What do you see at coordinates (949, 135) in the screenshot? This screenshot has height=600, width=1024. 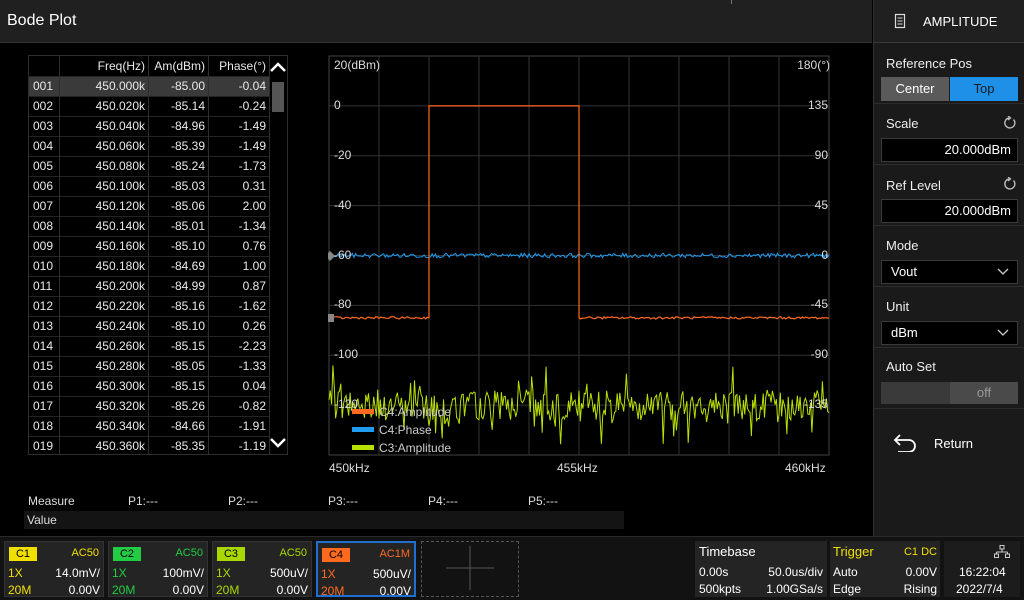 I see `scale-section: Scale 20.000dBm` at bounding box center [949, 135].